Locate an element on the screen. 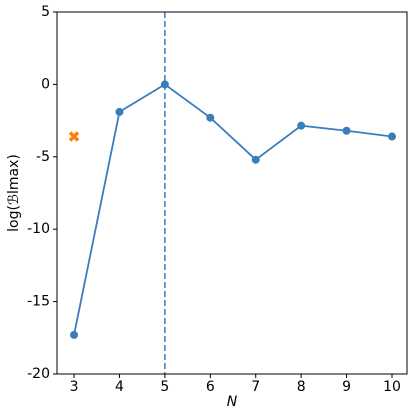  y-axis-label: log(ℬlmax) is located at coordinates (14, 193).